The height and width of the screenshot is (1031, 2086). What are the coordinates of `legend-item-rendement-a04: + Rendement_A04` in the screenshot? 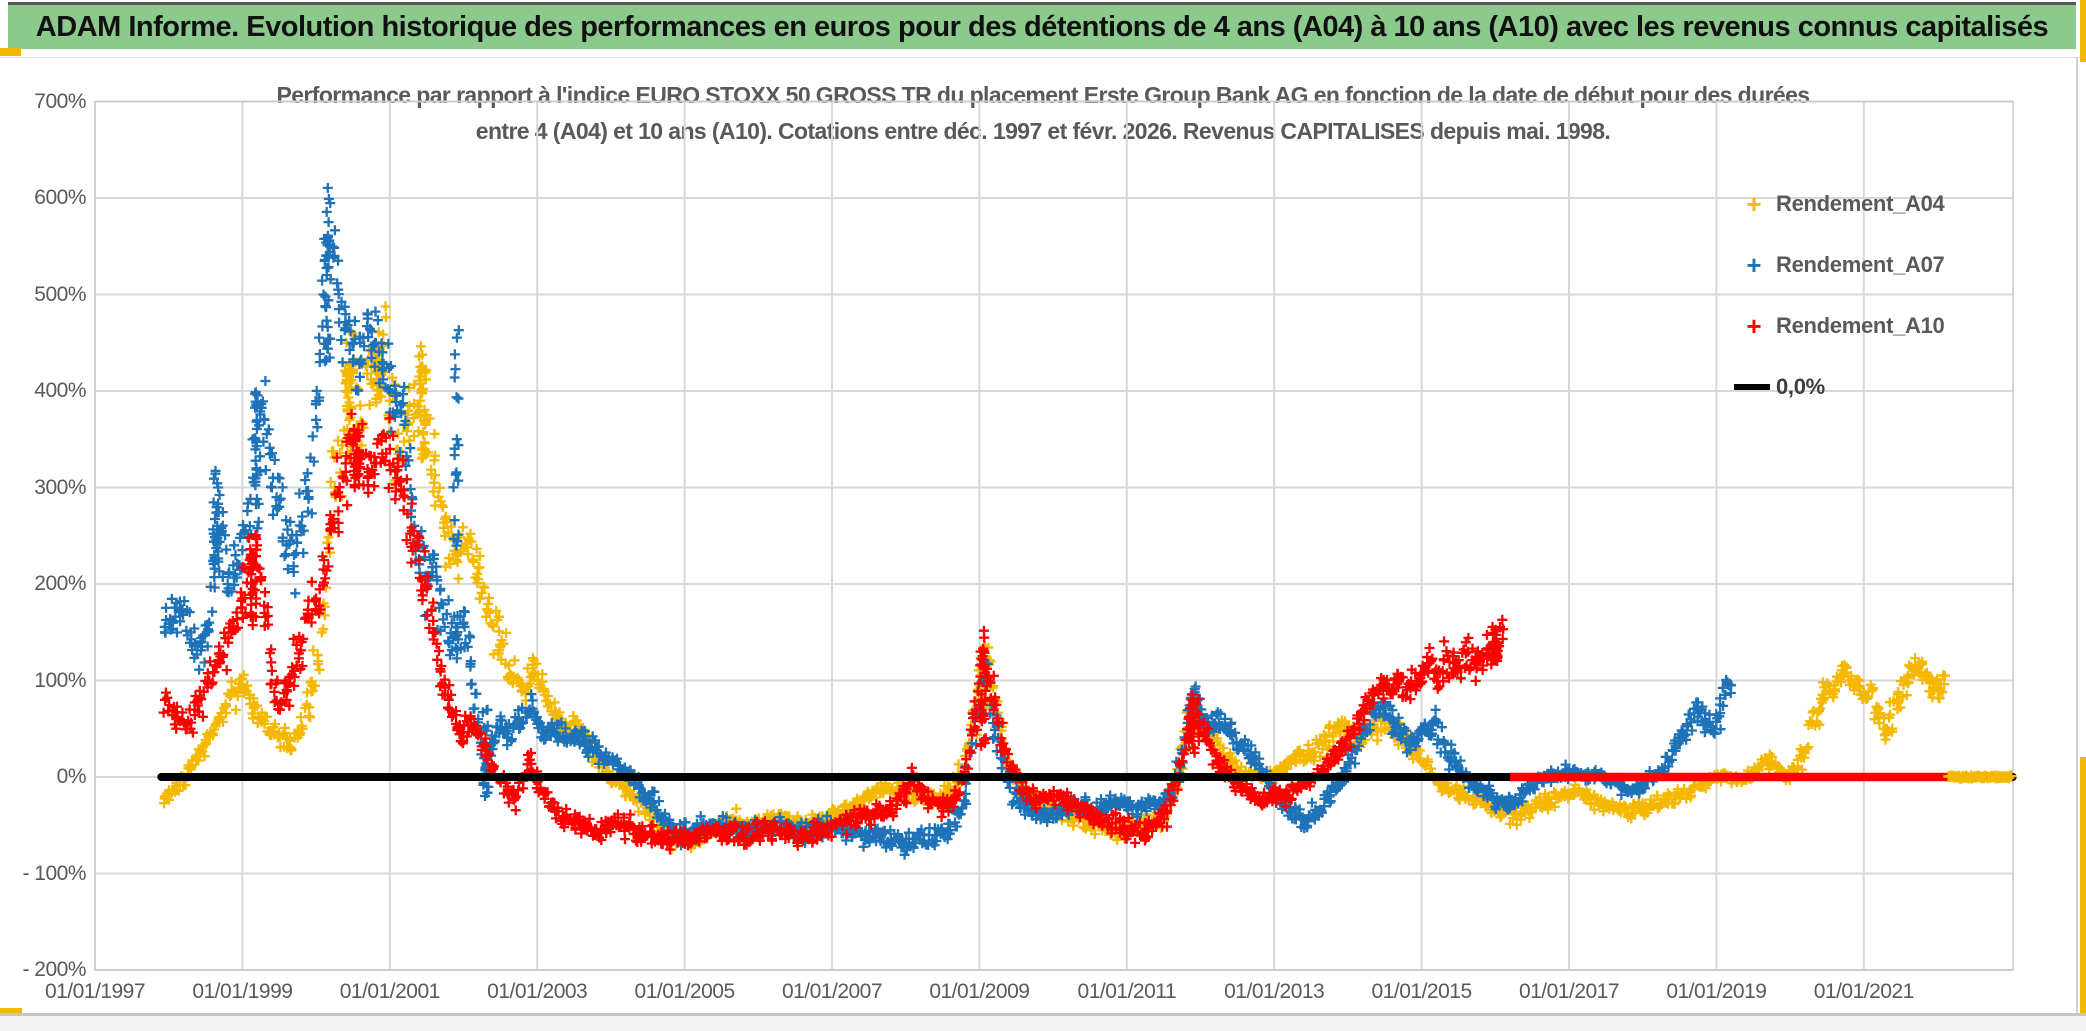 It's located at (1838, 204).